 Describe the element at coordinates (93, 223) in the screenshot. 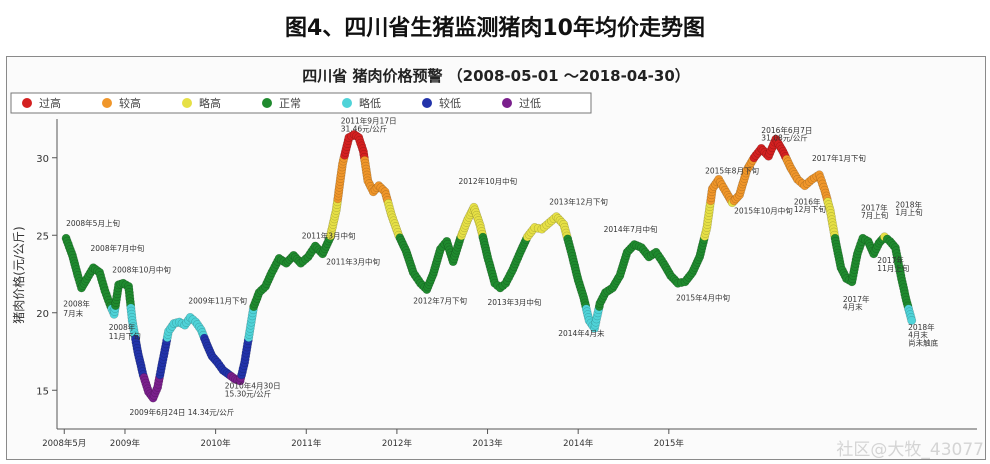

I see `annotation: 2008年5月上旬` at that location.